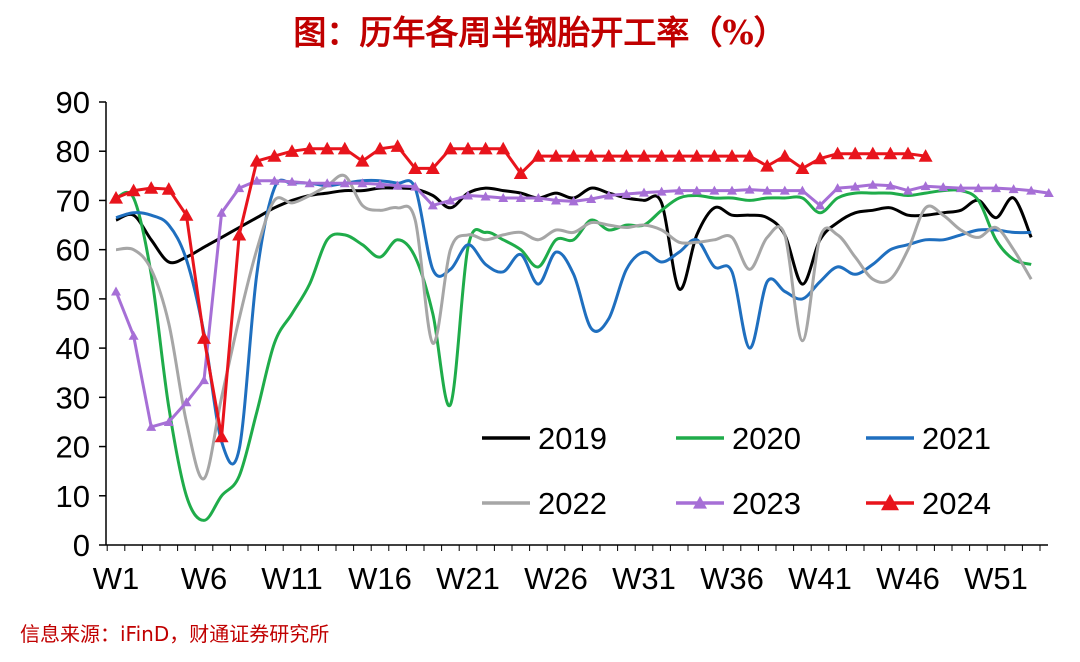 This screenshot has width=1080, height=662. I want to click on y-tick-label: 20, so click(73, 447).